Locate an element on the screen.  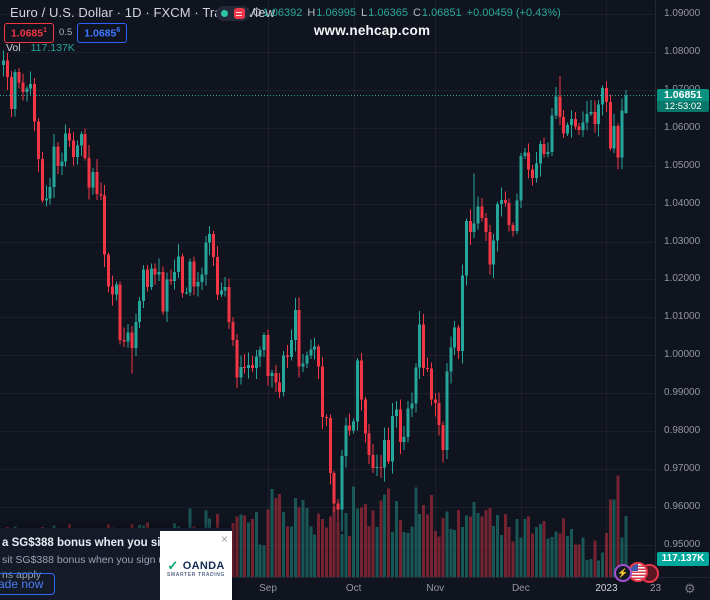
price-tick: 0.95000 is located at coordinates (682, 544).